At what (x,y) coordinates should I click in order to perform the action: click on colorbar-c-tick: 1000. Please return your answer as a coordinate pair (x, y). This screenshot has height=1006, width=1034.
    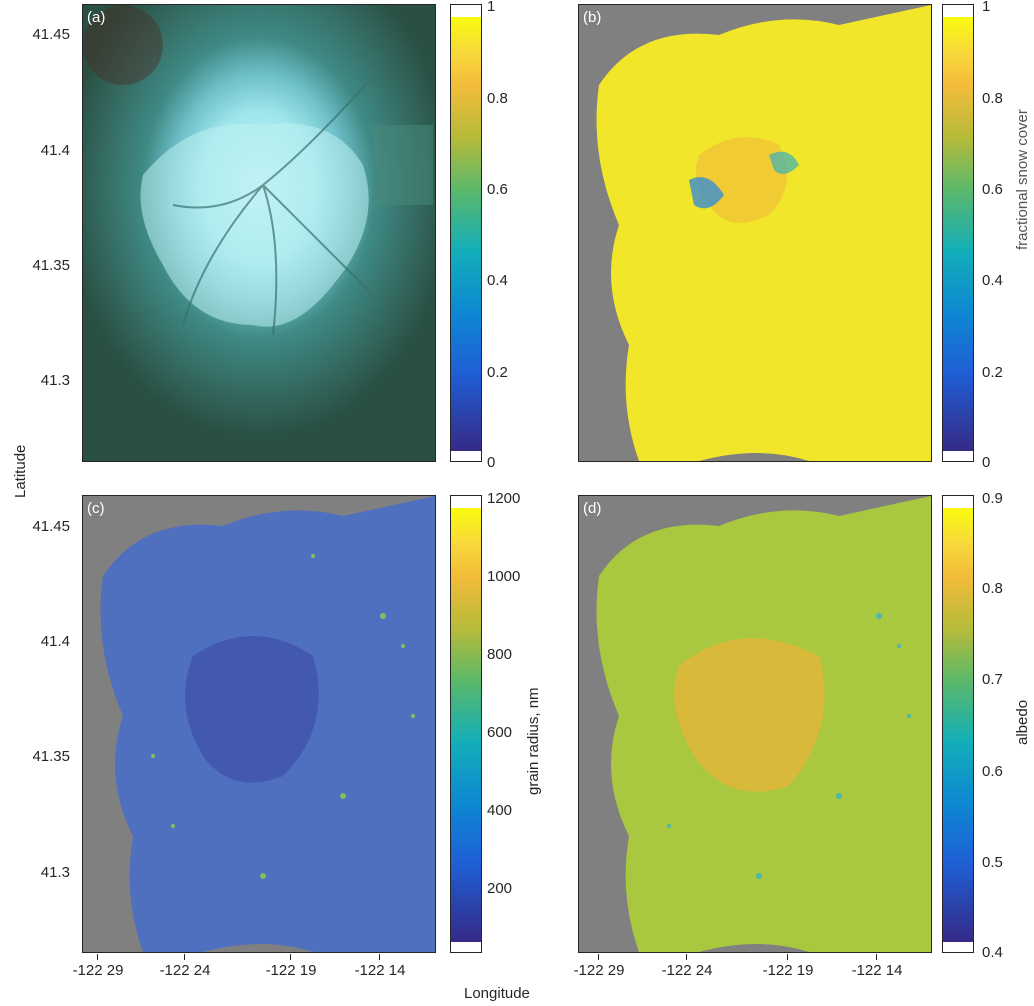
    Looking at the image, I should click on (504, 576).